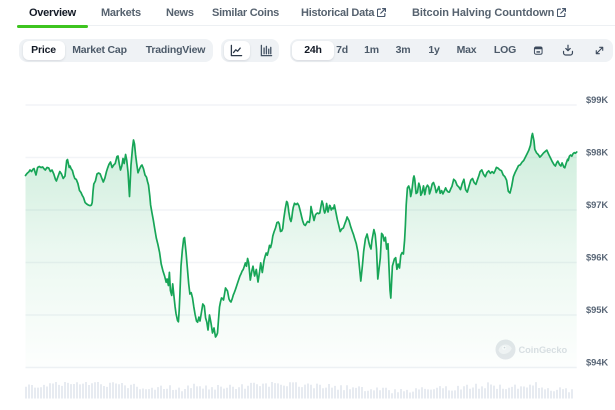  I want to click on svg-text: $99K, so click(597, 99).